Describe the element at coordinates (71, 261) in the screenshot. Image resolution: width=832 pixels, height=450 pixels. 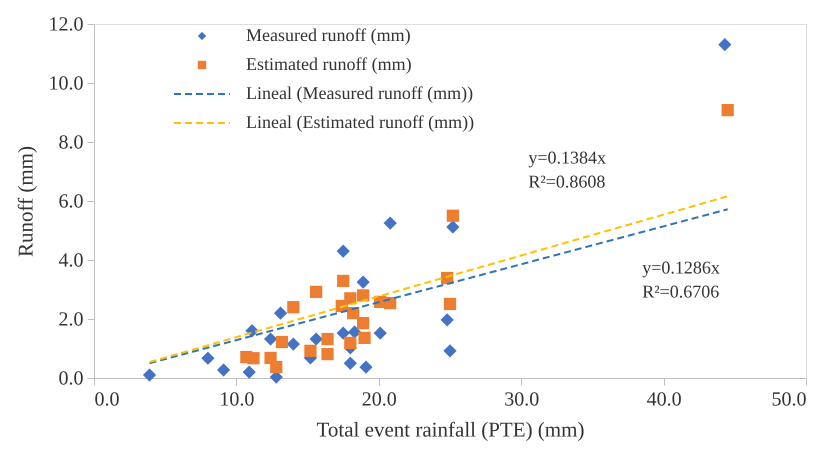
I see `y-tick-label: 4.0` at that location.